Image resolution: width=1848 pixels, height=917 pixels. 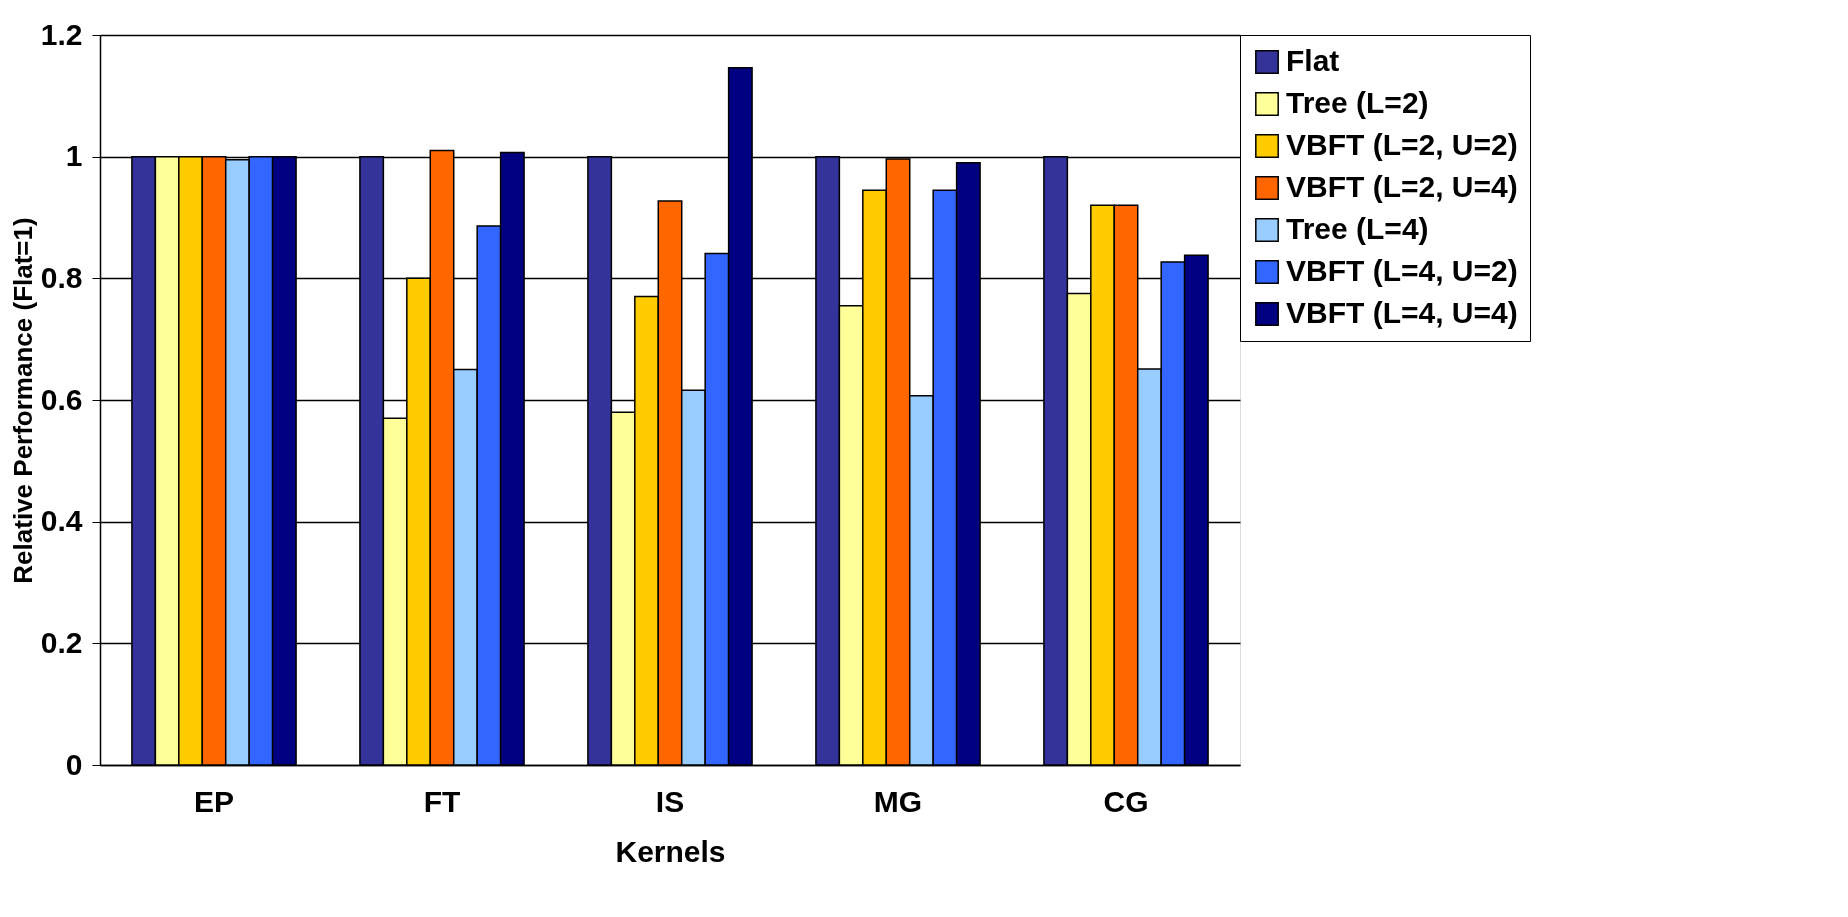 What do you see at coordinates (1402, 270) in the screenshot?
I see `legend-label: VBFT (L=4, U=2)` at bounding box center [1402, 270].